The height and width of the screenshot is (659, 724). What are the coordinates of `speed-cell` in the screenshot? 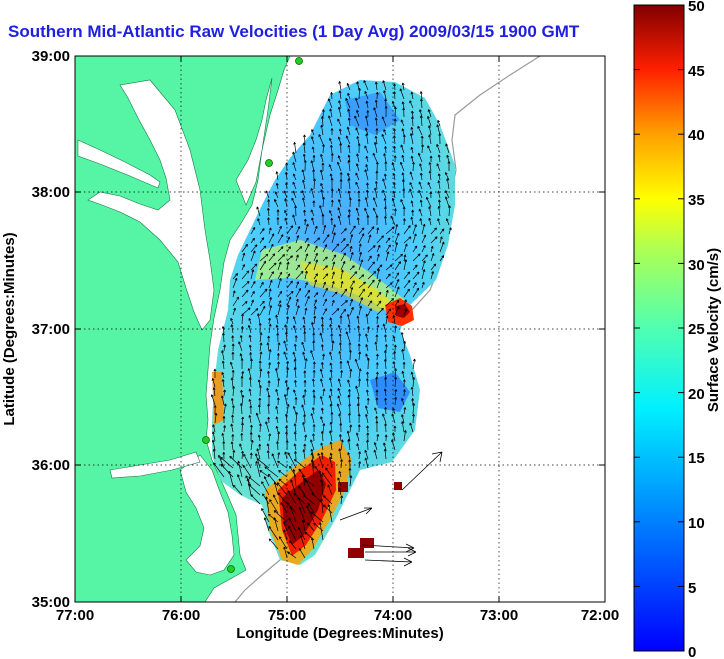 It's located at (343, 487).